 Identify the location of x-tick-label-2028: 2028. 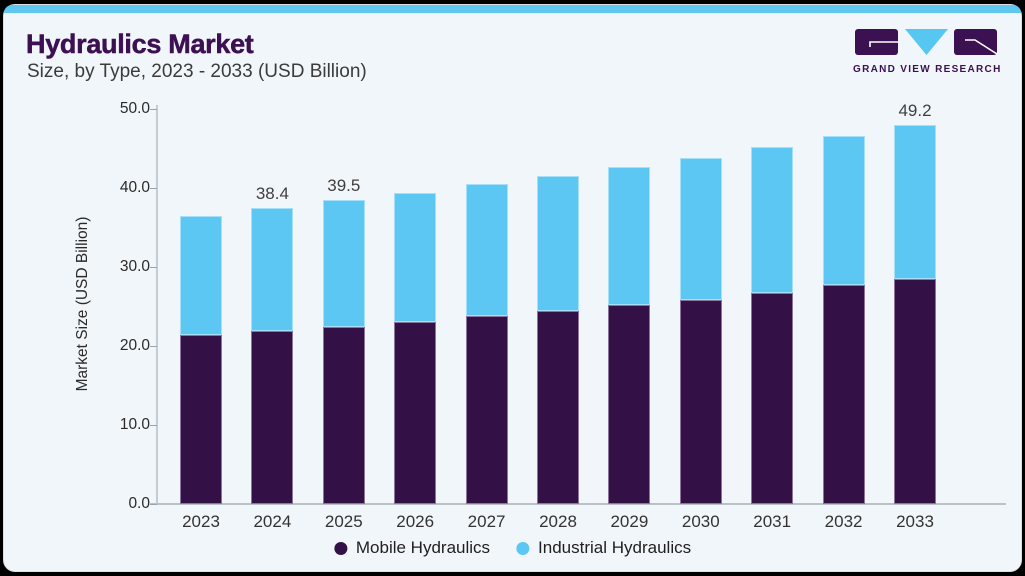
(558, 521).